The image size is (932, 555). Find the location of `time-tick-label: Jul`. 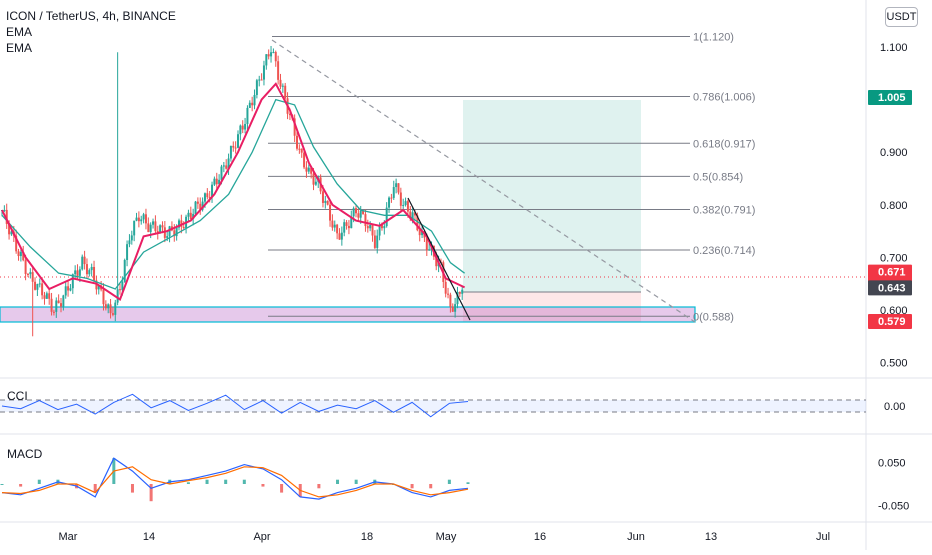

time-tick-label: Jul is located at coordinates (823, 537).